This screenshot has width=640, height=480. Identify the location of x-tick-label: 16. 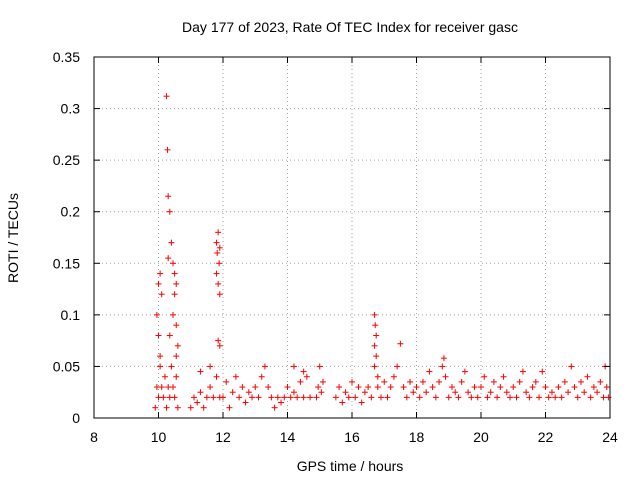
(352, 437).